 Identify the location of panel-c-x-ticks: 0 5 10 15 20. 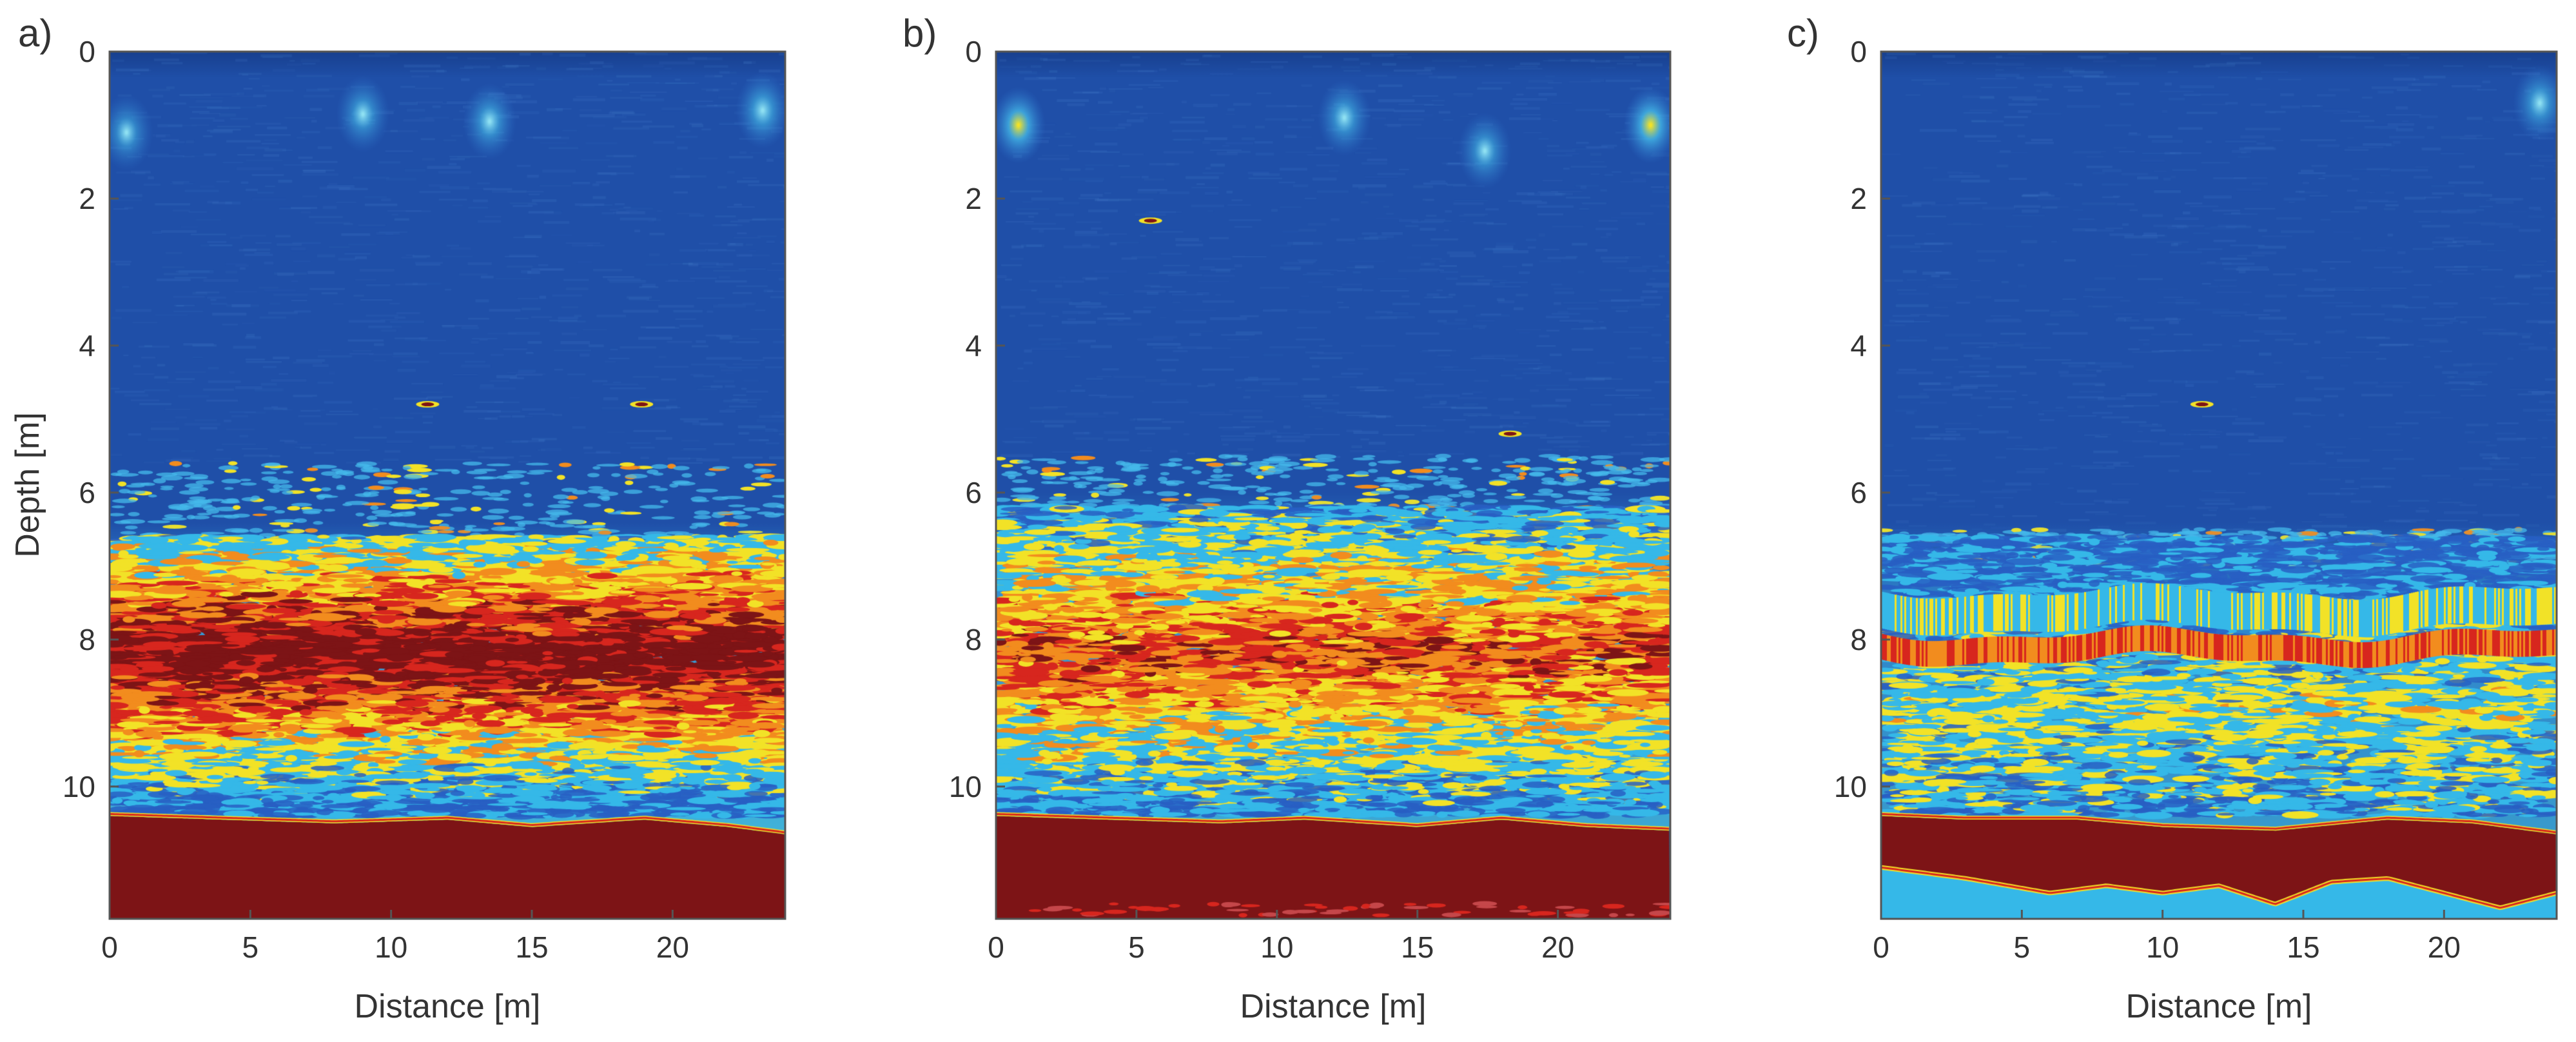
(2167, 937).